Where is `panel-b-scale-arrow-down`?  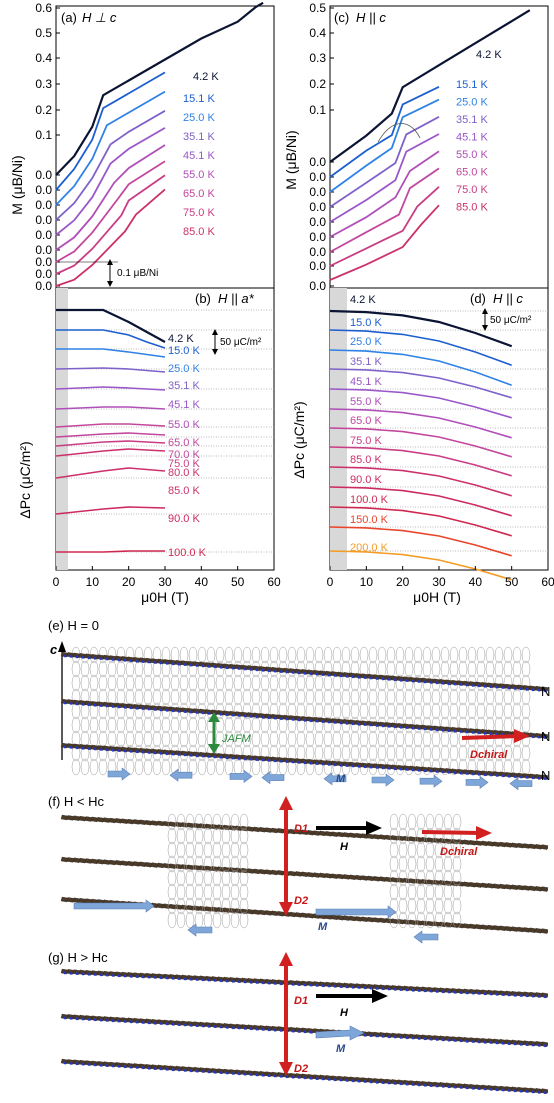
panel-b-scale-arrow-down is located at coordinates (215, 352).